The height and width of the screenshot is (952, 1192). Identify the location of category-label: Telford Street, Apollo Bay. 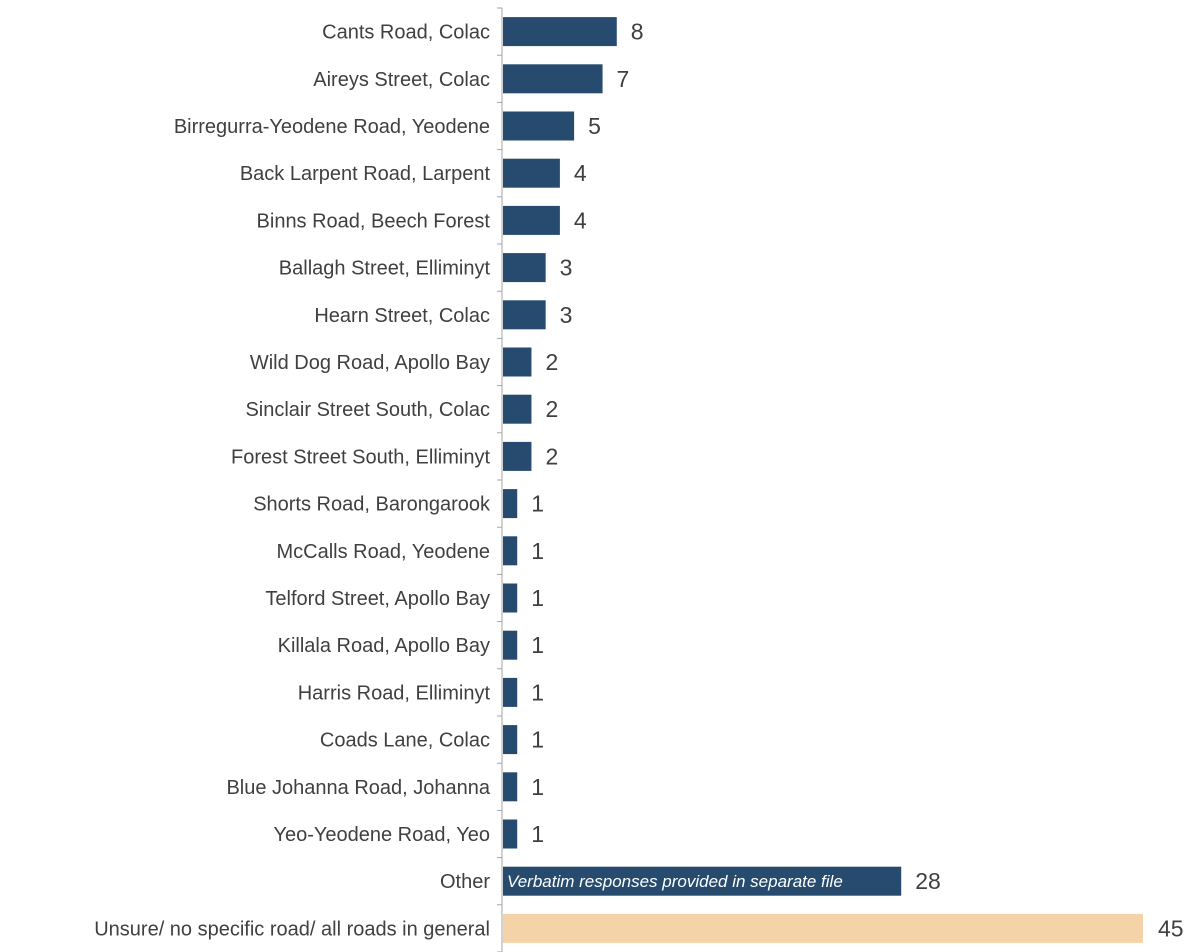
(377, 599).